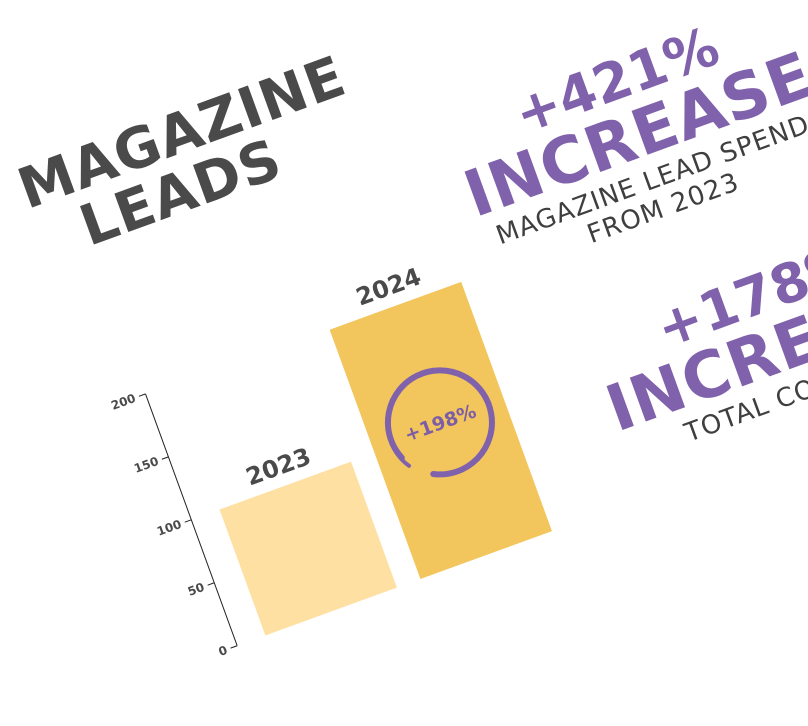  What do you see at coordinates (123, 402) in the screenshot?
I see `y-tick-label: 200` at bounding box center [123, 402].